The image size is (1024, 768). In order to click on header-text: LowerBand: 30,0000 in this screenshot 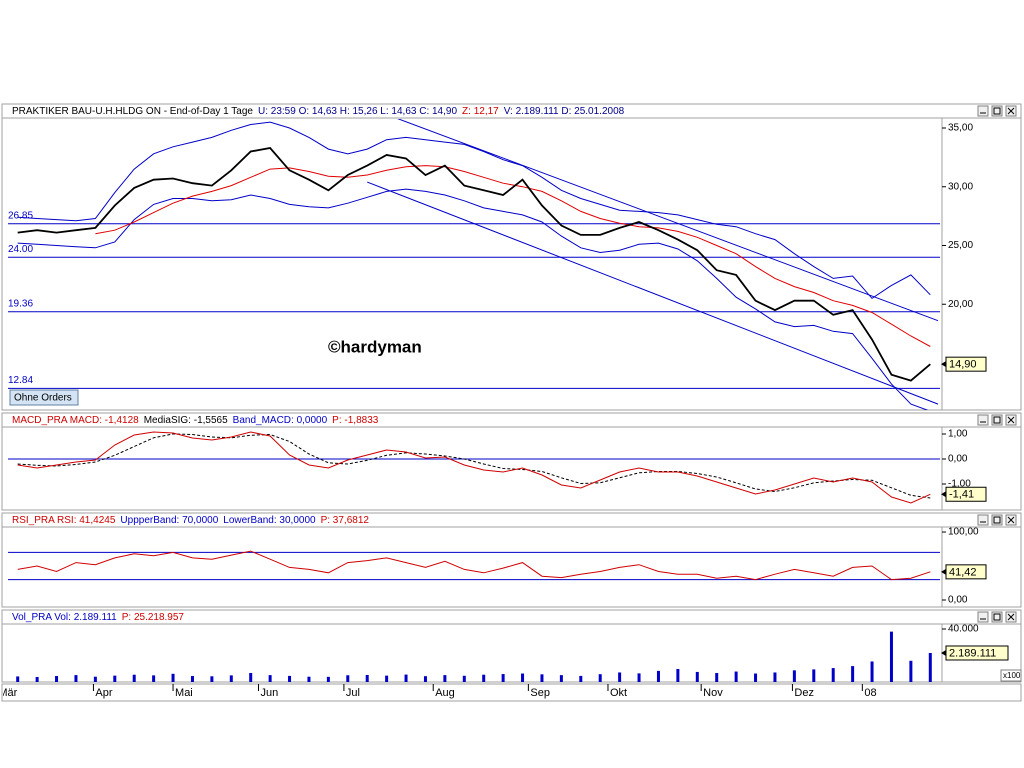, I will do `click(269, 520)`.